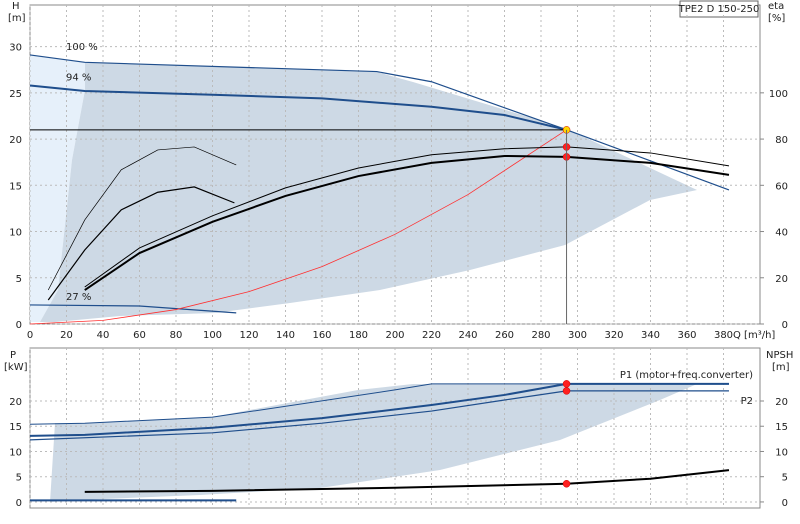  What do you see at coordinates (781, 186) in the screenshot?
I see `y2-tick-label: 60` at bounding box center [781, 186].